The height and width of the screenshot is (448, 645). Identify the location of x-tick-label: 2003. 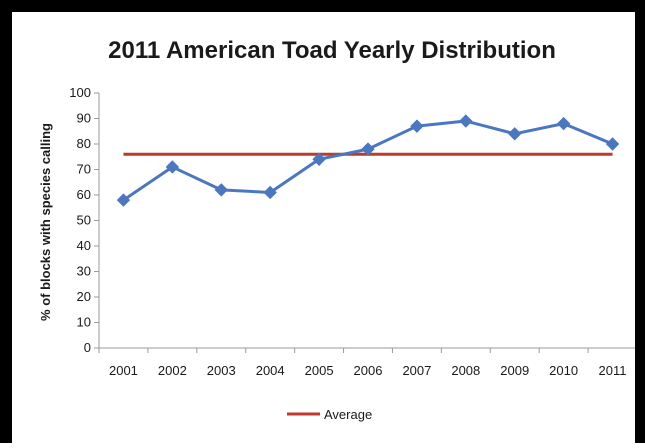
(221, 370).